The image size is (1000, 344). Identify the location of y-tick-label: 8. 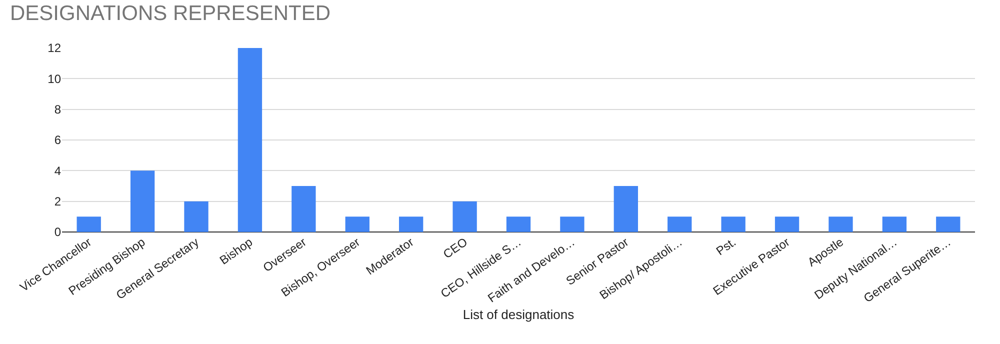
(58, 109).